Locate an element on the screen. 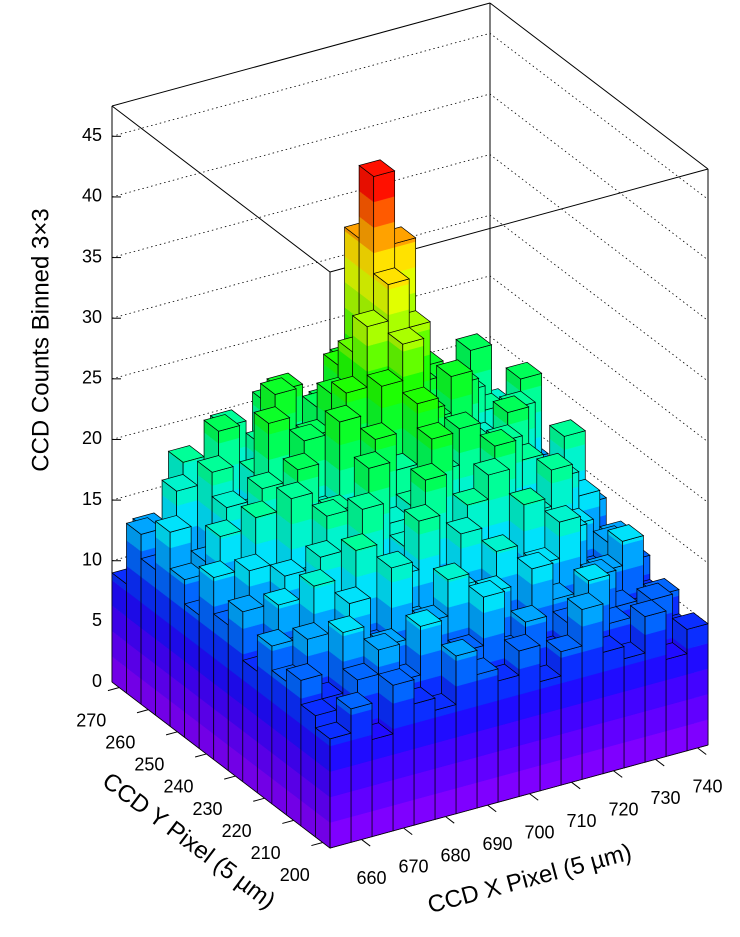 The height and width of the screenshot is (937, 740). z-tick-label: 20 is located at coordinates (92, 438).